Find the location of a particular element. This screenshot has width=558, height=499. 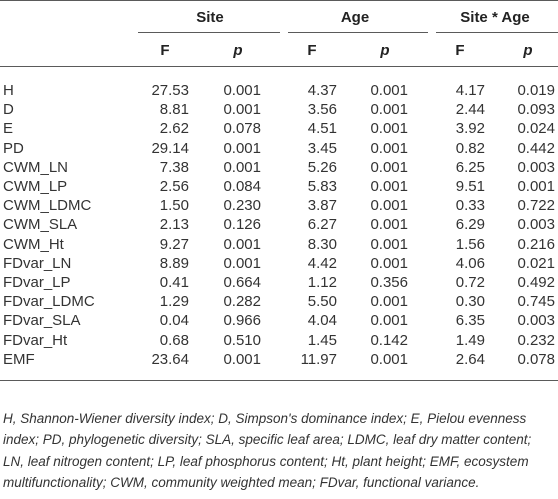

p-value-cell: 0.142 is located at coordinates (389, 340).